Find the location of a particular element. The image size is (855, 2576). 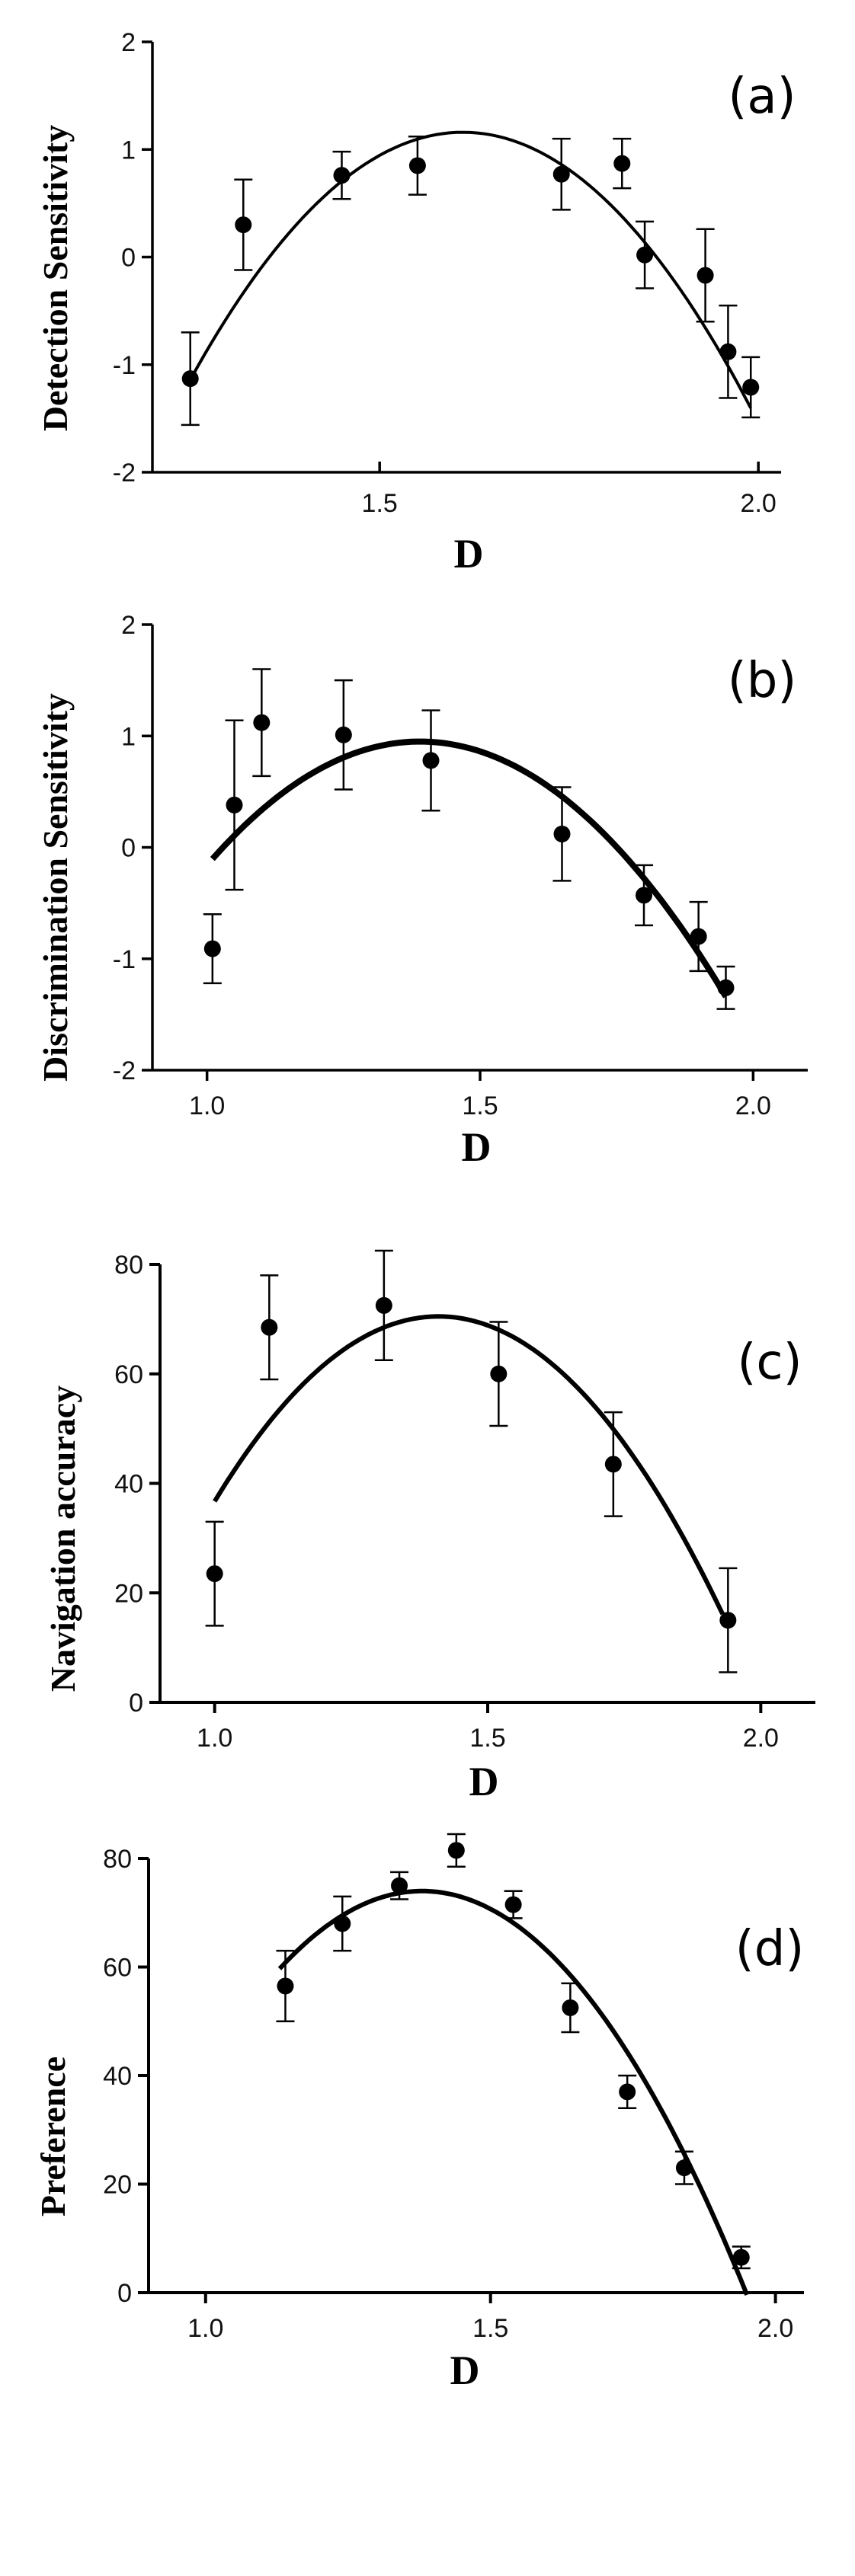

panel-b-xtick-label: 1.0 is located at coordinates (207, 1105).